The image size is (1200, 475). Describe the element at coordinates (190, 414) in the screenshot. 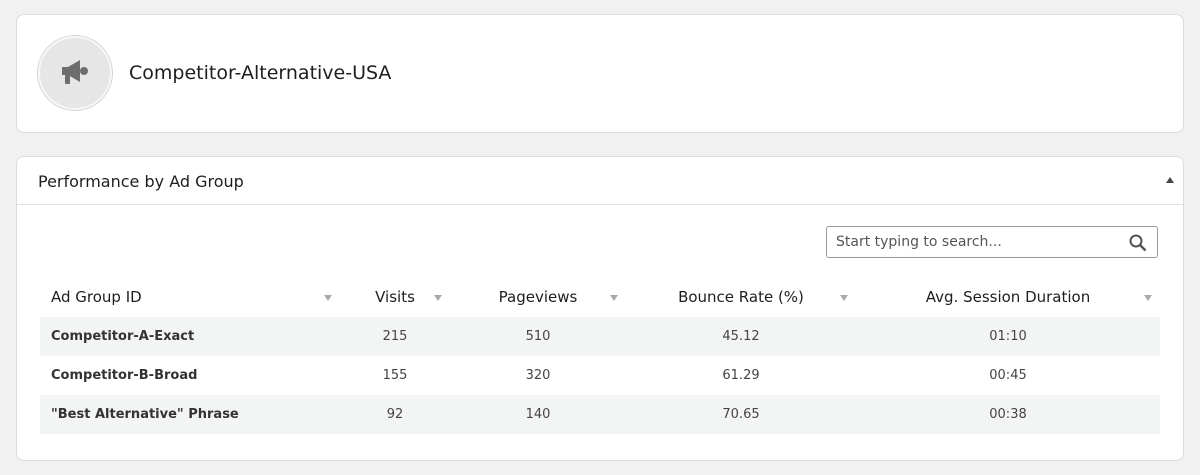

I see `table-cell: "Best Alternative" Phrase` at that location.